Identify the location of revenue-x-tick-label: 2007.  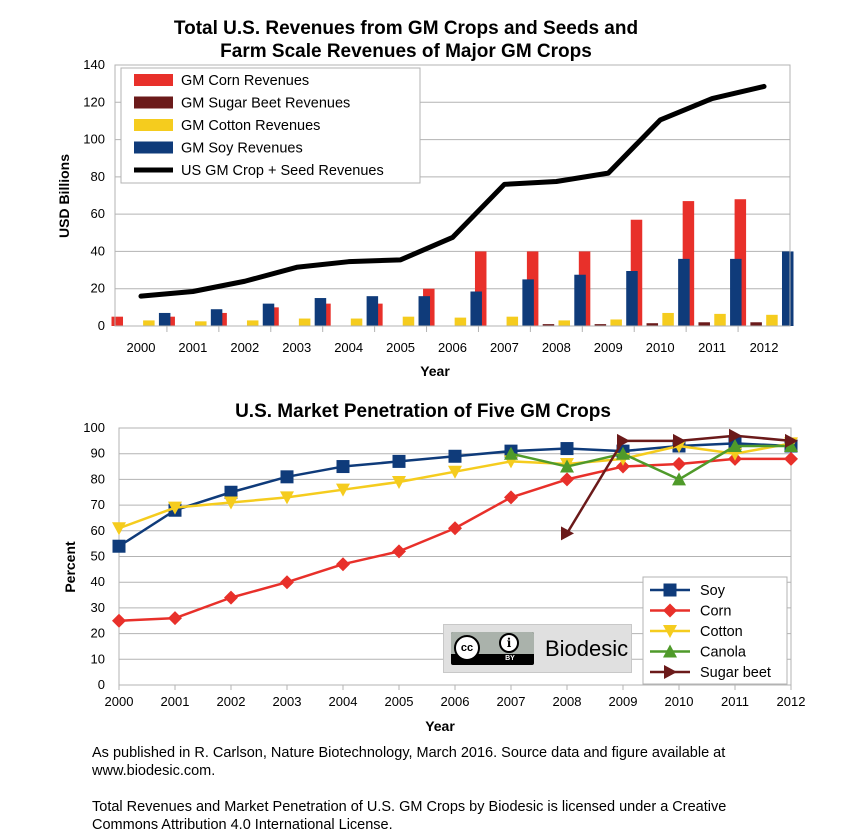
(504, 347).